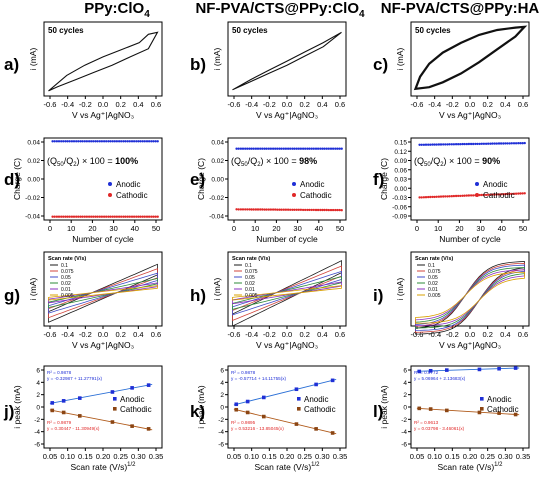  Describe the element at coordinates (304, 104) in the screenshot. I see `x-tick-label: 0.2` at that location.